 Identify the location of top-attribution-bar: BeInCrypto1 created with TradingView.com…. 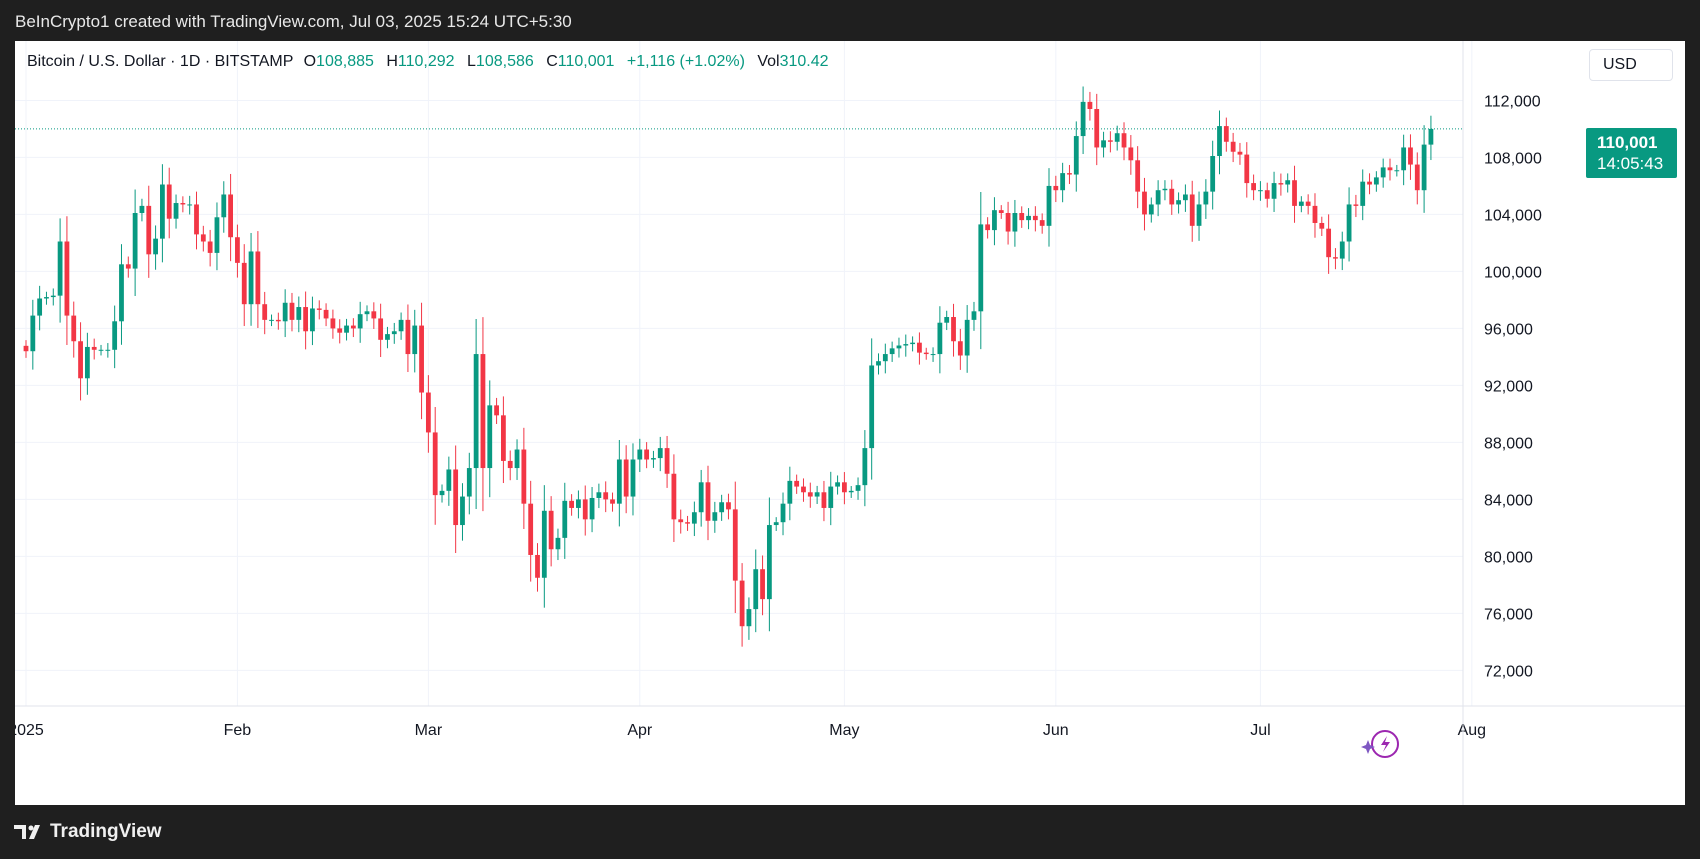
(850, 22).